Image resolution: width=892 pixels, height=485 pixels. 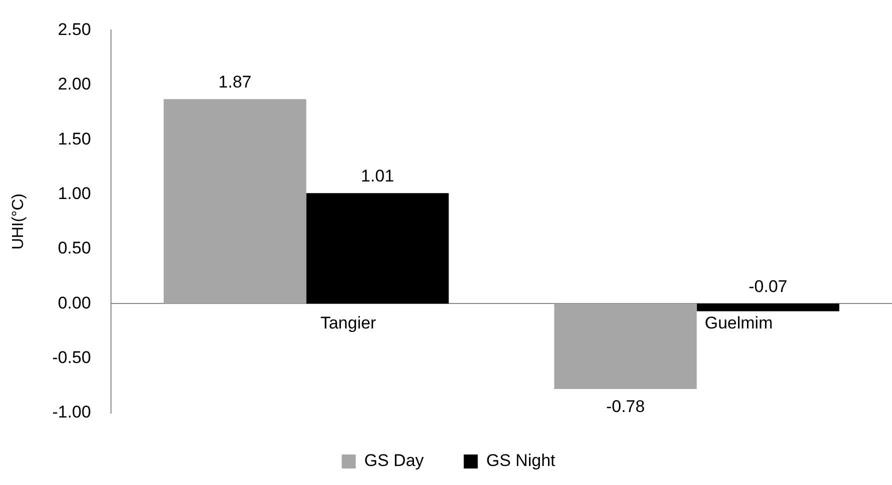 I want to click on y-axis-title: UHI(°C), so click(x=19, y=222).